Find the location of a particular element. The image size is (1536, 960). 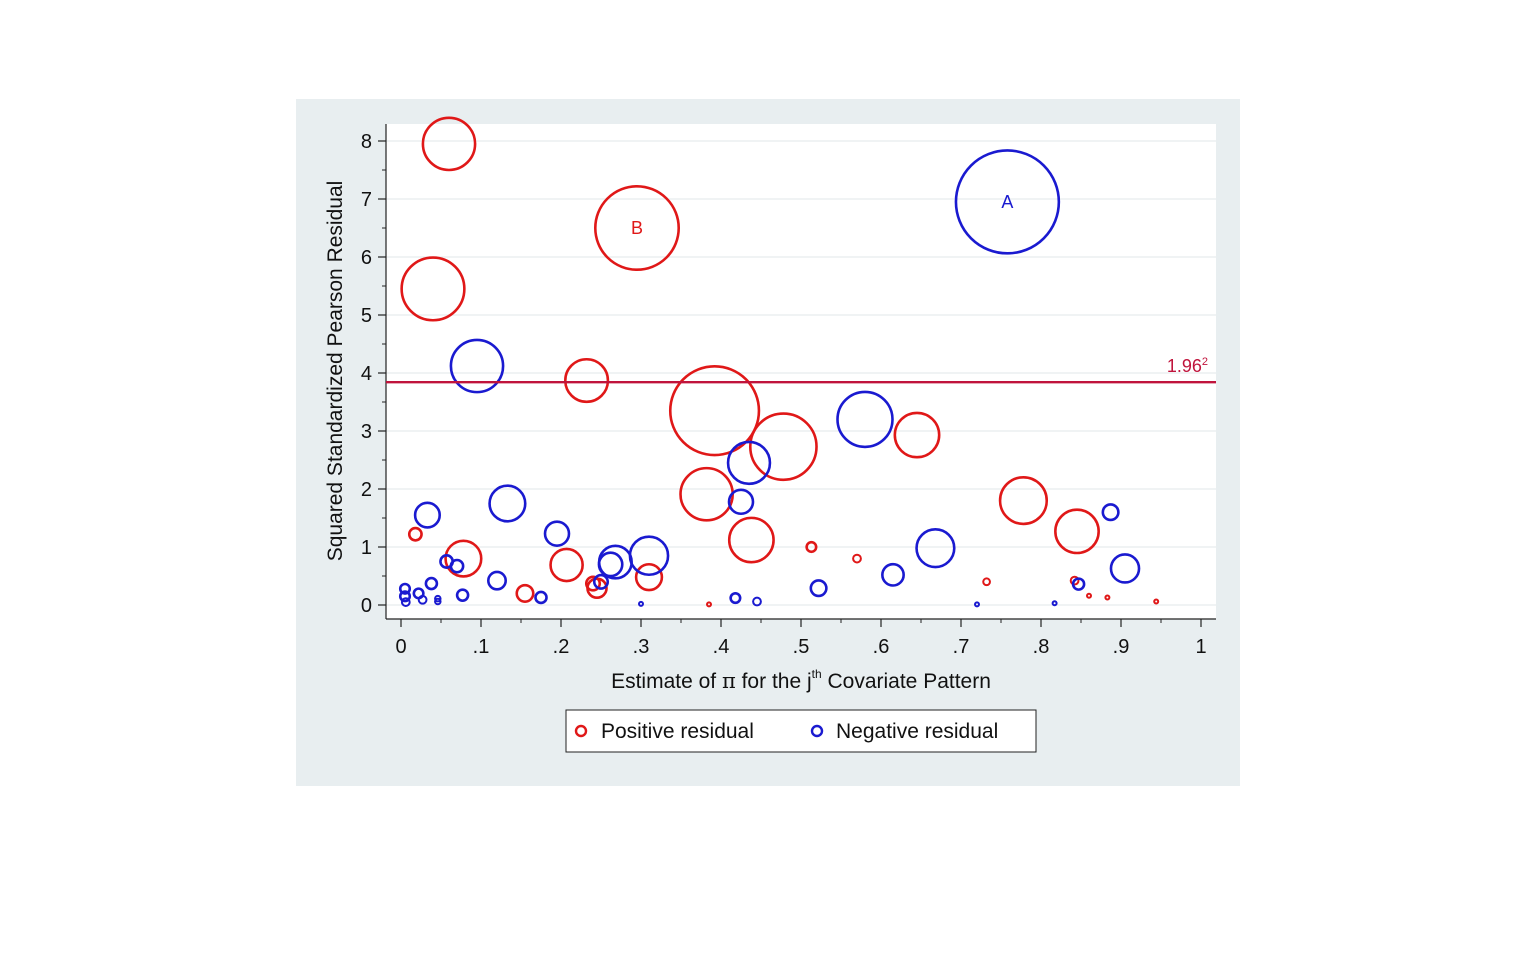

x-tick-label-1: .1 is located at coordinates (481, 647).